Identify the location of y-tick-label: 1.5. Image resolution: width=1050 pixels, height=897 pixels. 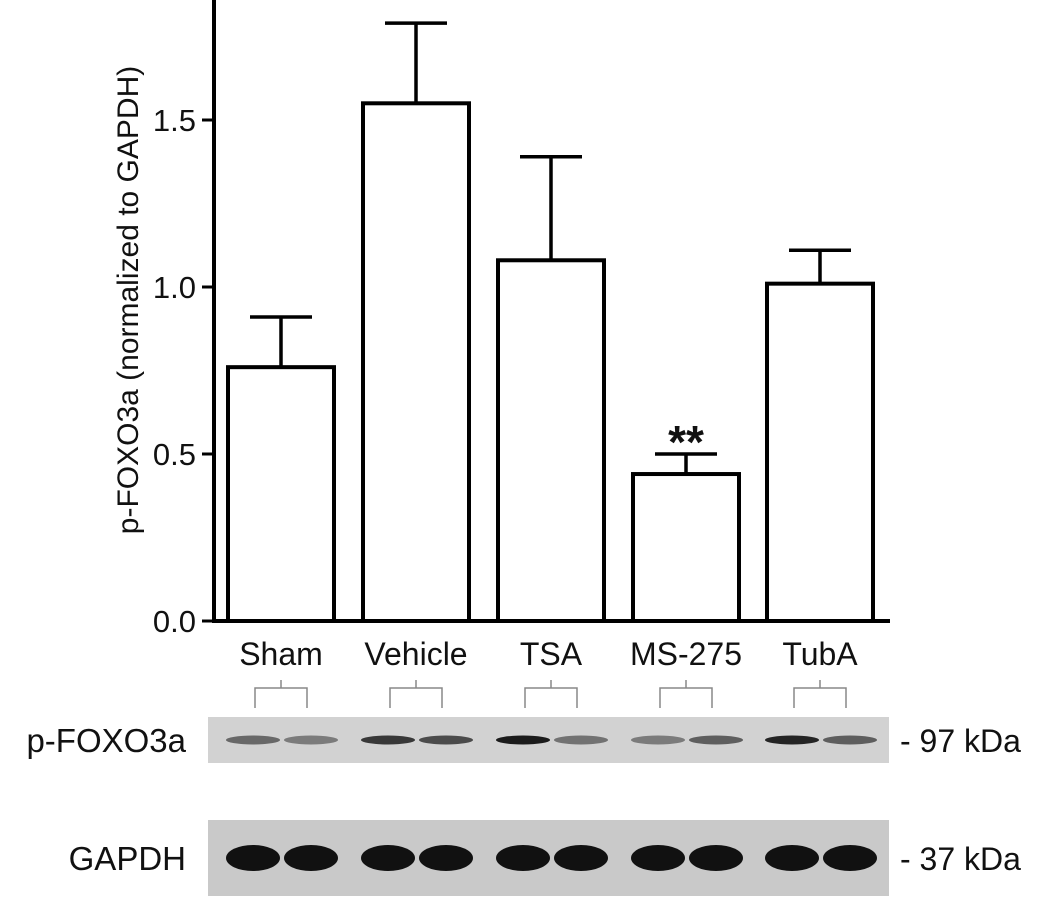
(174, 120).